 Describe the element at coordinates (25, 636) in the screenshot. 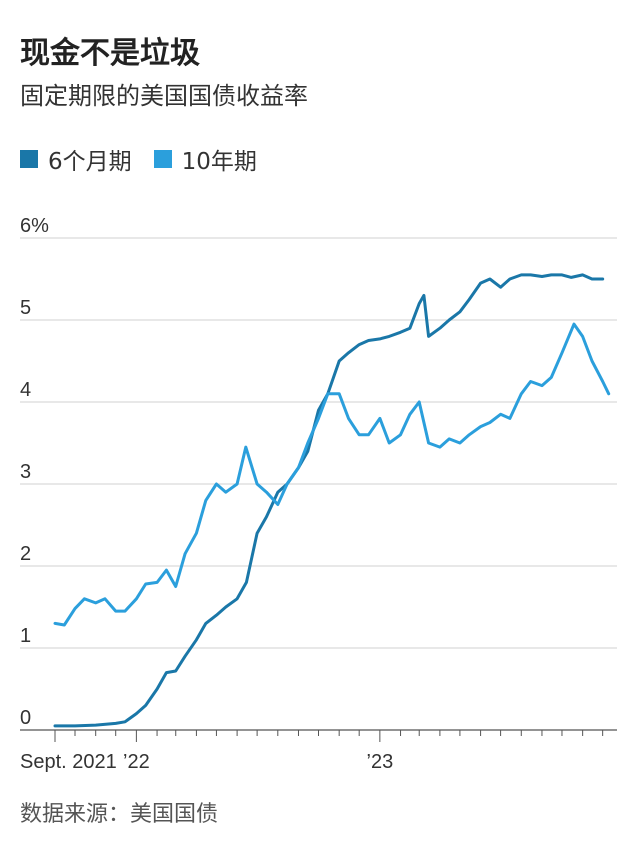

I see `y-tick-label-1: 1` at that location.